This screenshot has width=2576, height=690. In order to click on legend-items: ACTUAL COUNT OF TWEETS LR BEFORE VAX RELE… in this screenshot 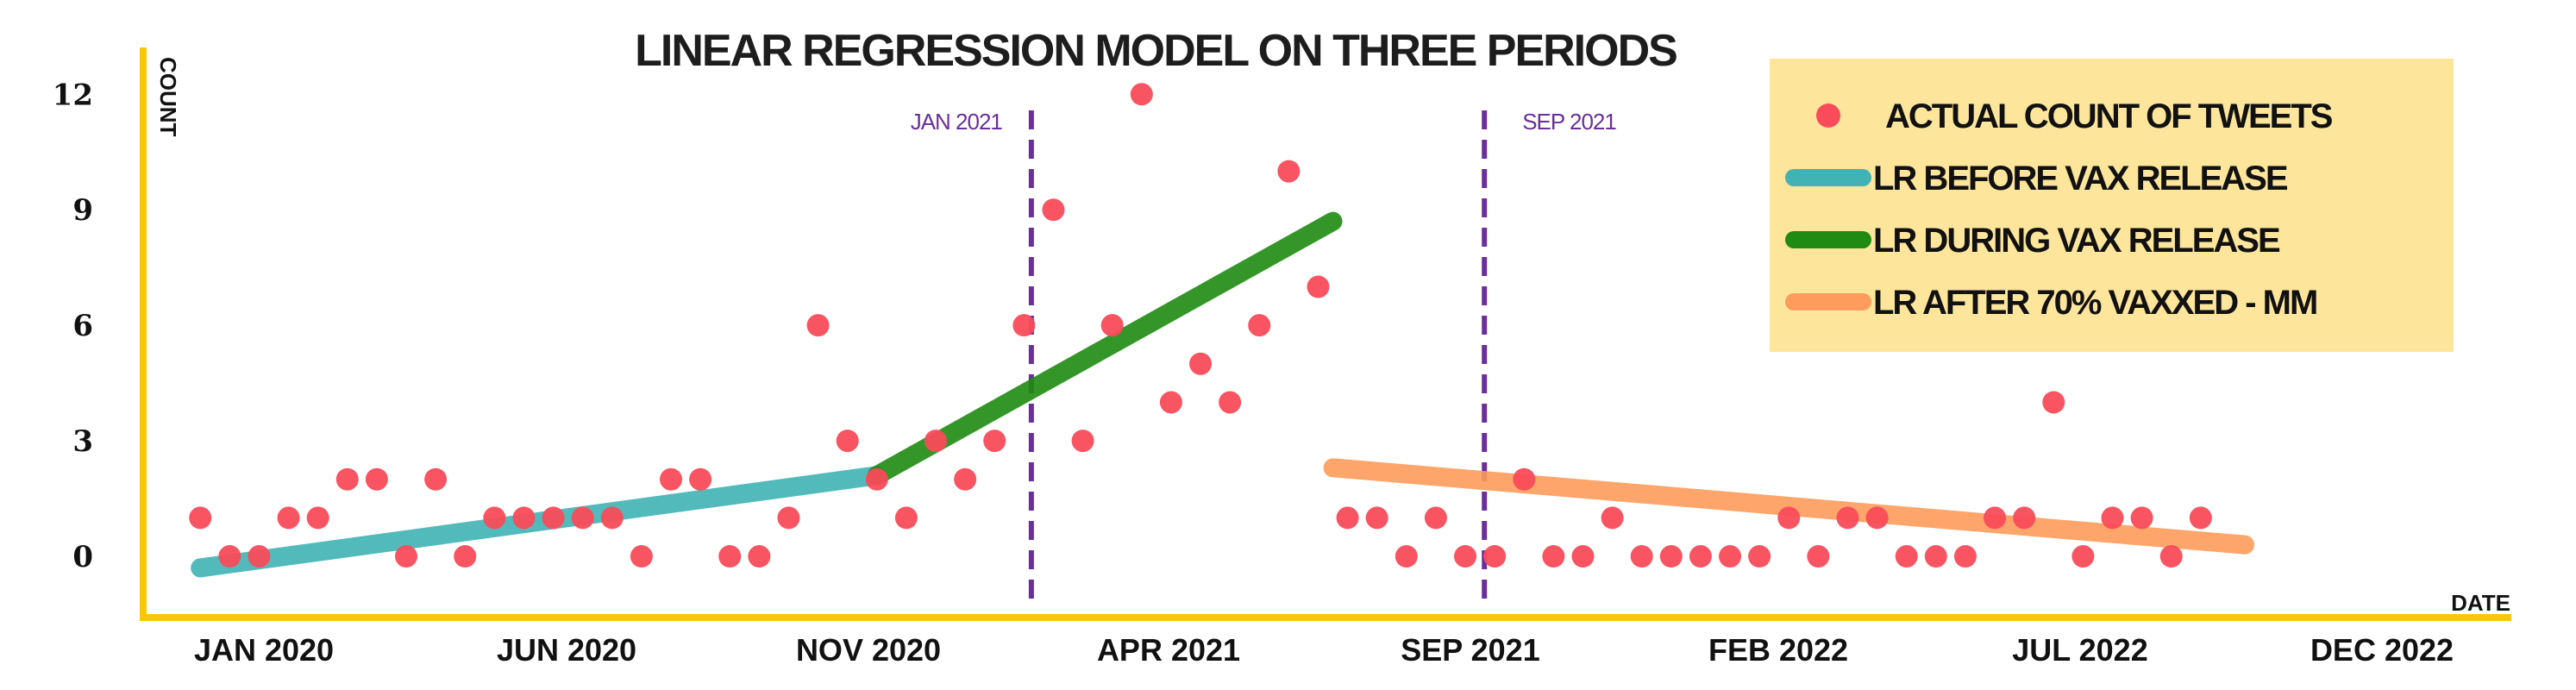, I will do `click(2060, 210)`.